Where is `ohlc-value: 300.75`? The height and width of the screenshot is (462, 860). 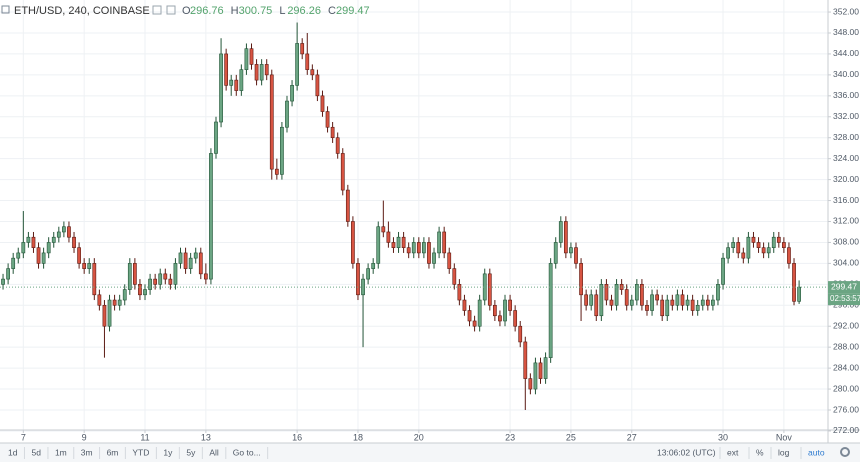
ohlc-value: 300.75 is located at coordinates (256, 11).